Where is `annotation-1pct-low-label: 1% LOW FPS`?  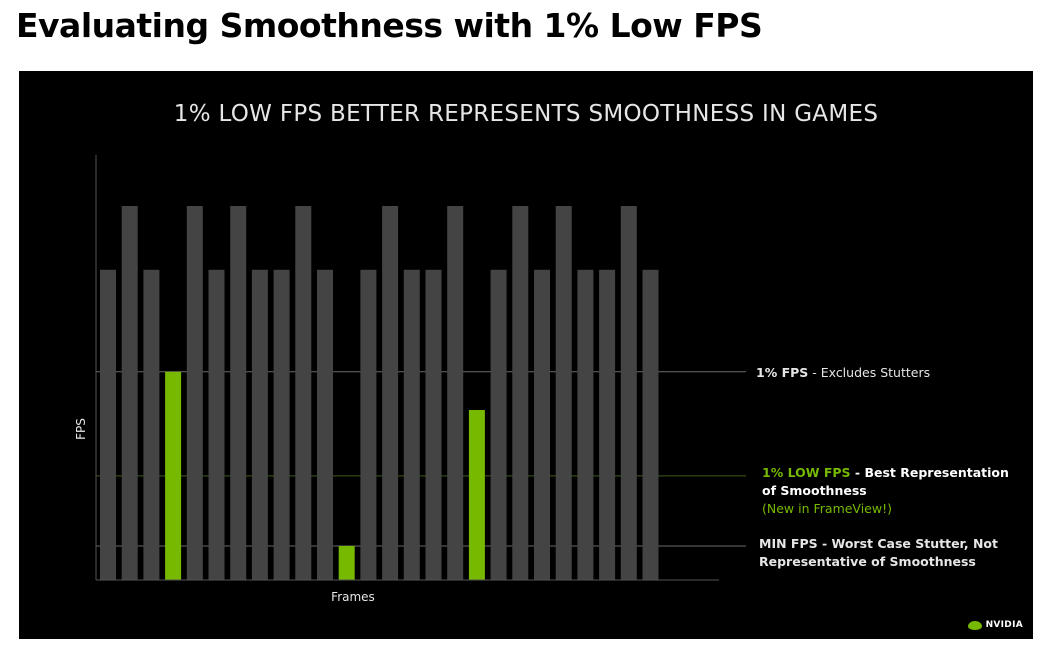
annotation-1pct-low-label: 1% LOW FPS is located at coordinates (806, 472).